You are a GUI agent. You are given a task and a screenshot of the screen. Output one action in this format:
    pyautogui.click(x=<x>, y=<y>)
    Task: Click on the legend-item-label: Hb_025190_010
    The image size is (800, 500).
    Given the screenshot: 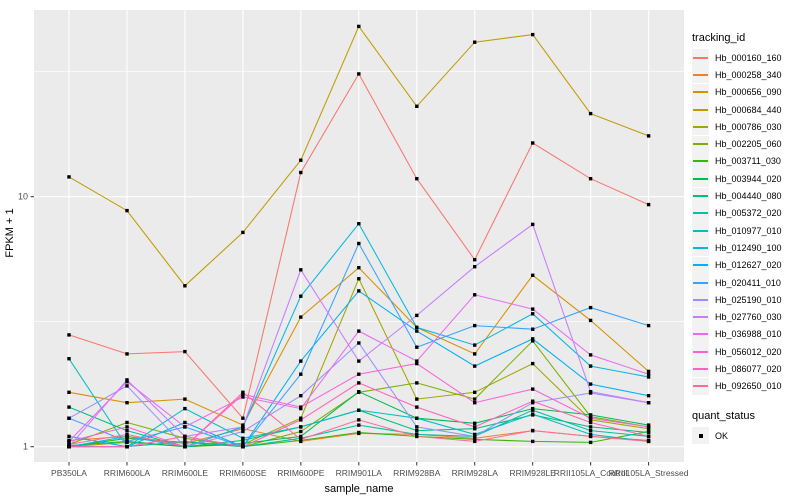 What is the action you would take?
    pyautogui.click(x=748, y=299)
    